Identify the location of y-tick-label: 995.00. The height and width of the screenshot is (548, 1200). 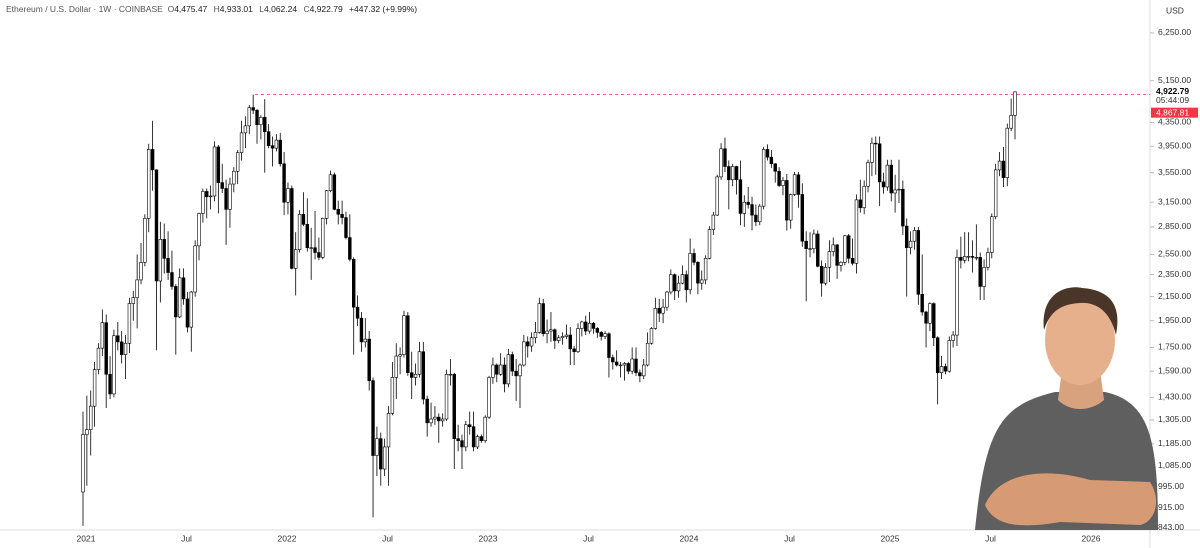
(1171, 486).